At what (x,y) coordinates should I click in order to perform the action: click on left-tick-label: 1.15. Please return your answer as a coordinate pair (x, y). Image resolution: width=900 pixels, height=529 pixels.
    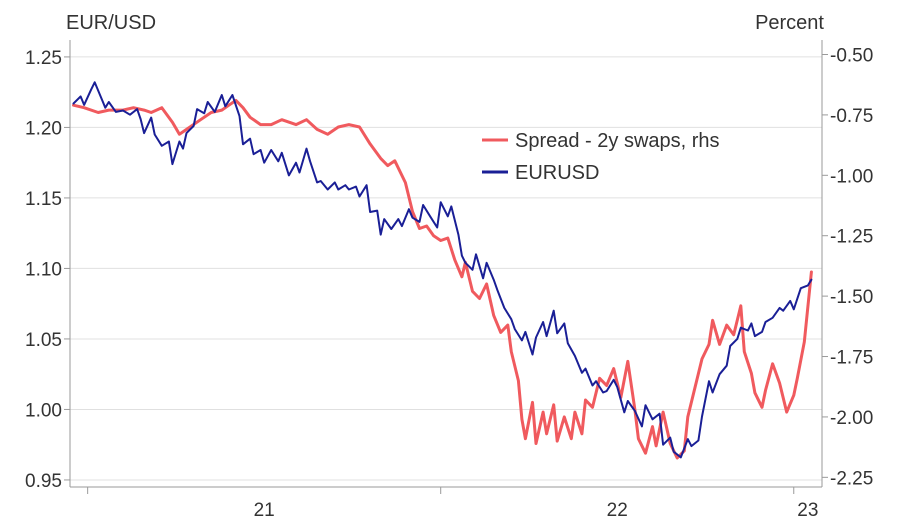
    Looking at the image, I should click on (43, 199).